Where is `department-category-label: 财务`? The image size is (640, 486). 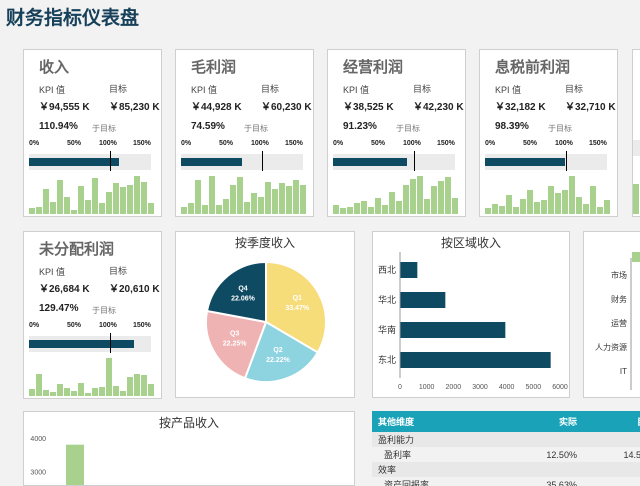
department-category-label: 财务 is located at coordinates (619, 299).